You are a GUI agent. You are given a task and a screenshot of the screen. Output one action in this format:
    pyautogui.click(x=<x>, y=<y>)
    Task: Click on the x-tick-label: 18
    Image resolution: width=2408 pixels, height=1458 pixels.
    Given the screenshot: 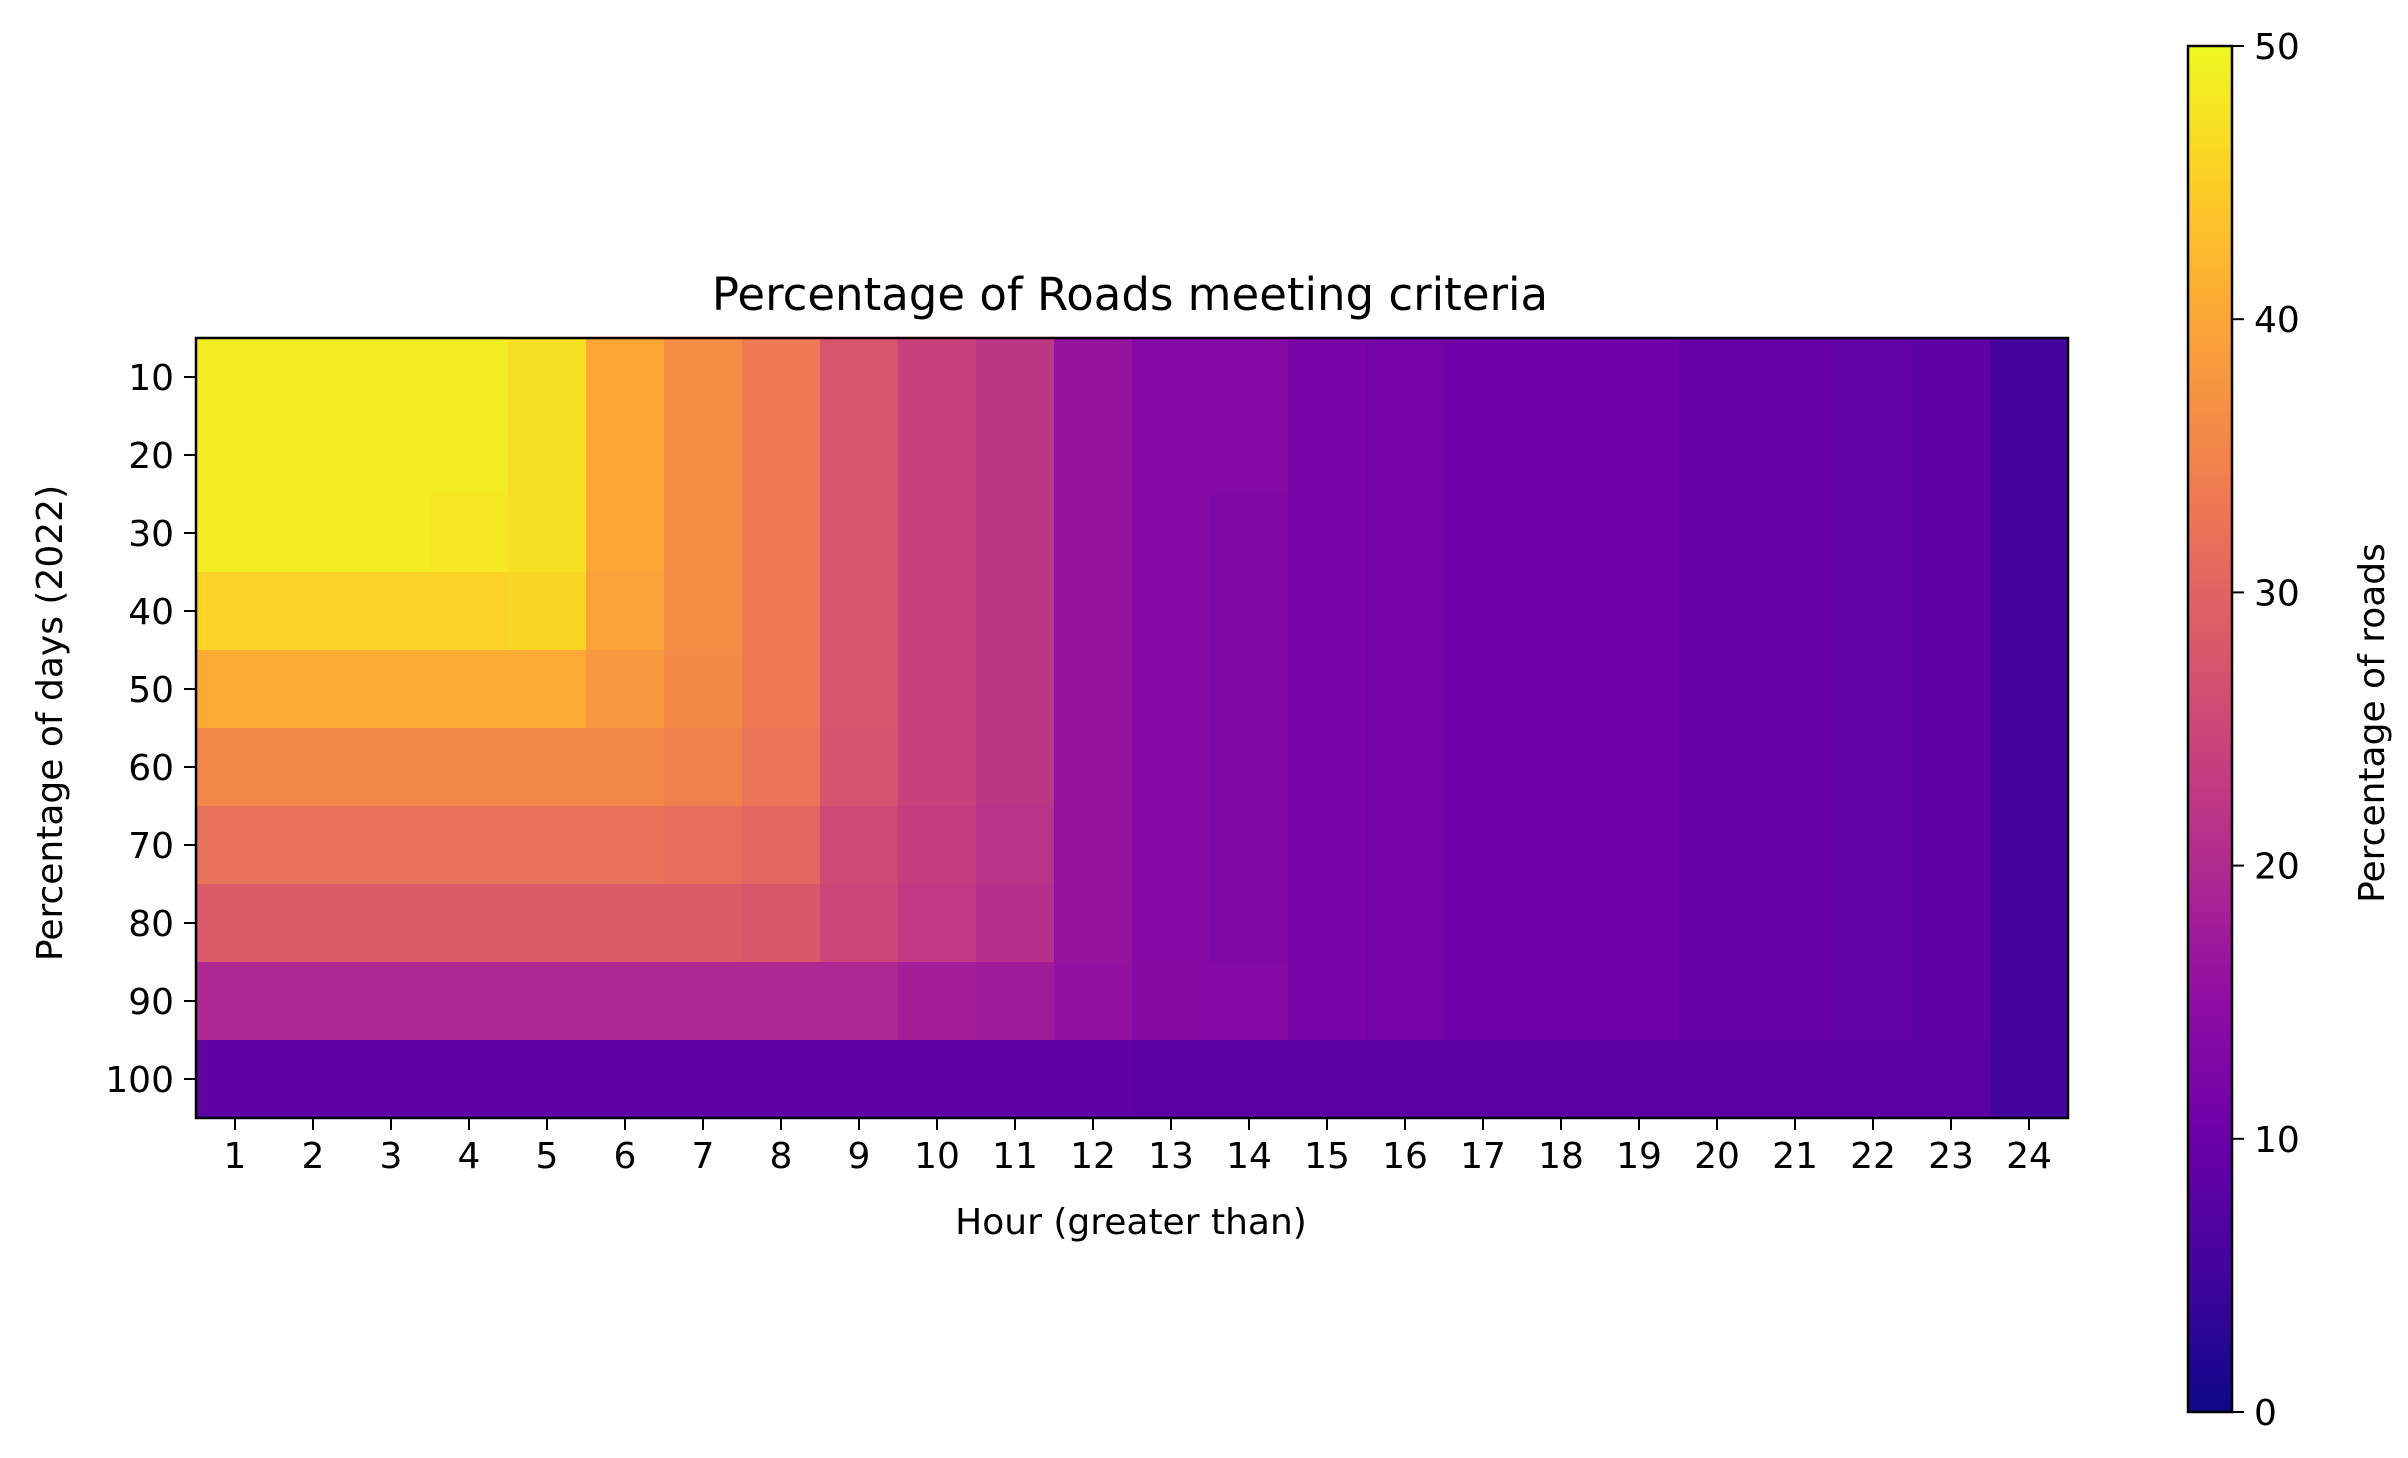 What is the action you would take?
    pyautogui.click(x=1561, y=1156)
    